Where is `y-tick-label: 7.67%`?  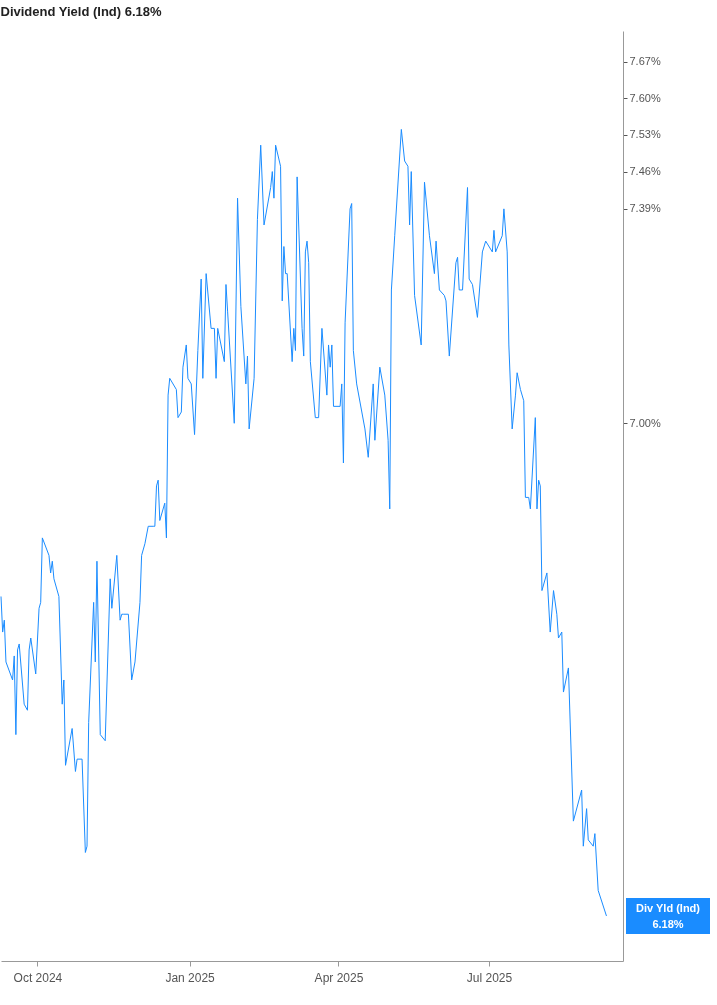 y-tick-label: 7.67% is located at coordinates (645, 61).